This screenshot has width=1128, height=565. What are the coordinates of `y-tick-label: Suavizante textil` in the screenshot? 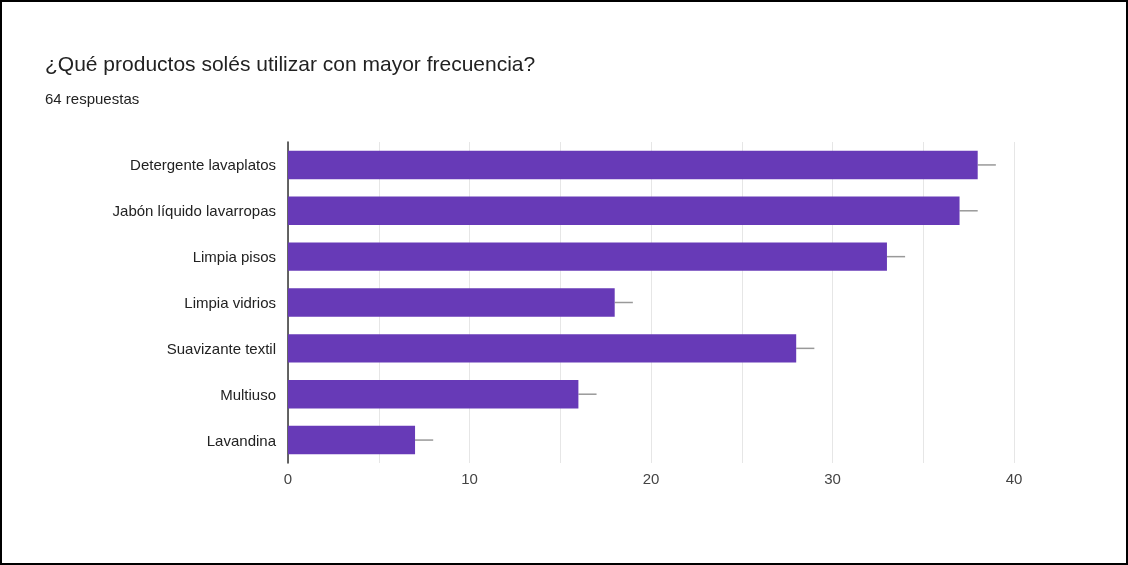 It's located at (221, 348).